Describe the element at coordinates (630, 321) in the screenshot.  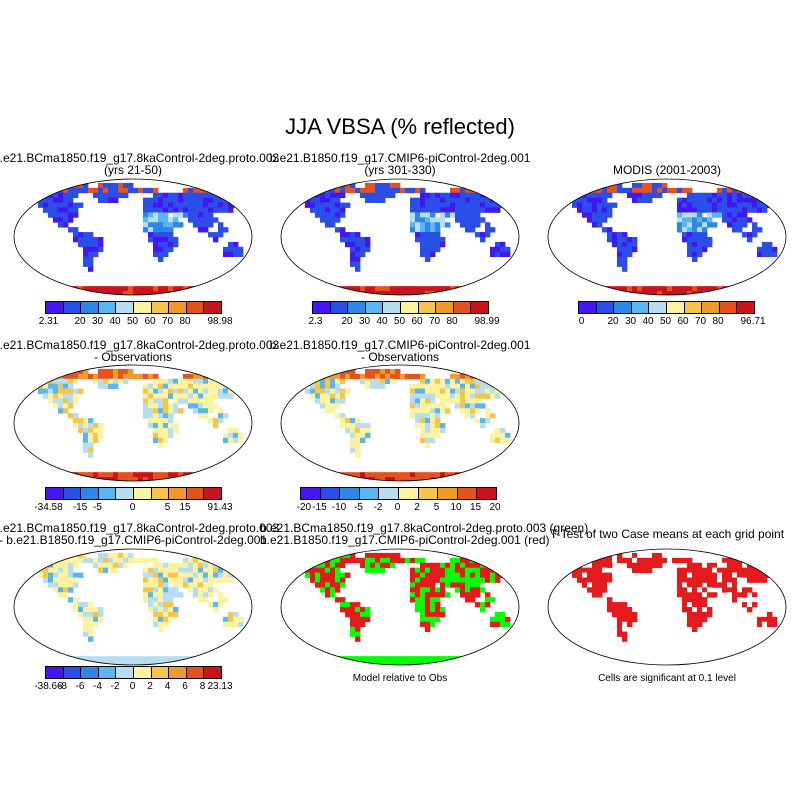
I see `colorbar-tick-label: 30` at that location.